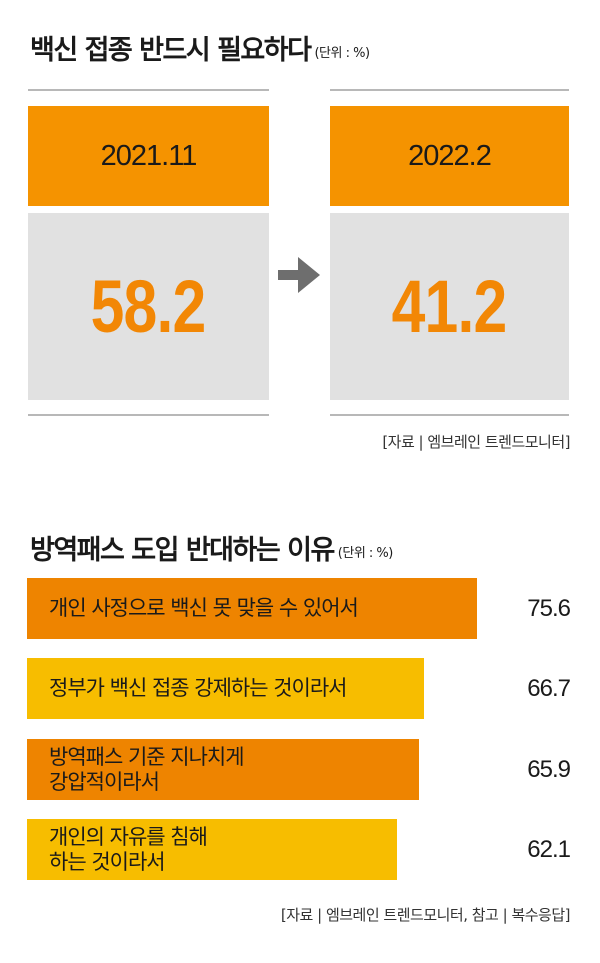 Image resolution: width=600 pixels, height=963 pixels. What do you see at coordinates (128, 849) in the screenshot?
I see `reason-bar-label: 개인의 자유를 침해 하는 것이라서` at bounding box center [128, 849].